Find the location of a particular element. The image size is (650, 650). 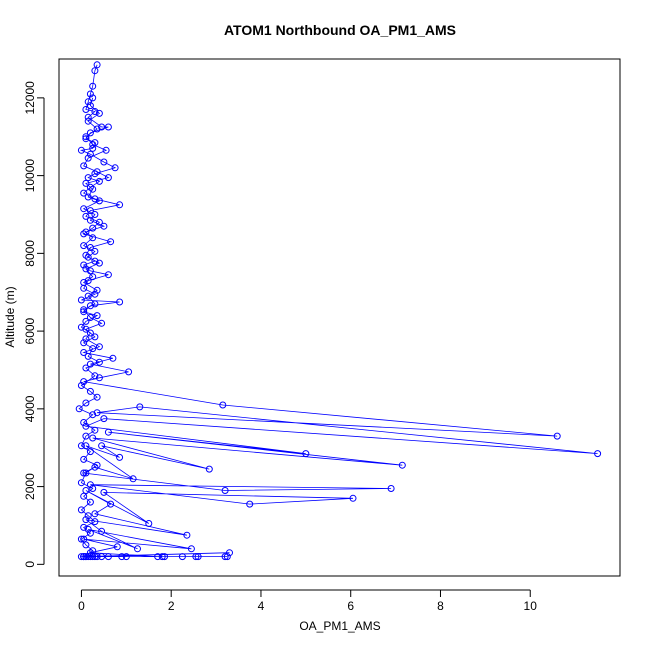

y-tick-label: 0 is located at coordinates (30, 564).